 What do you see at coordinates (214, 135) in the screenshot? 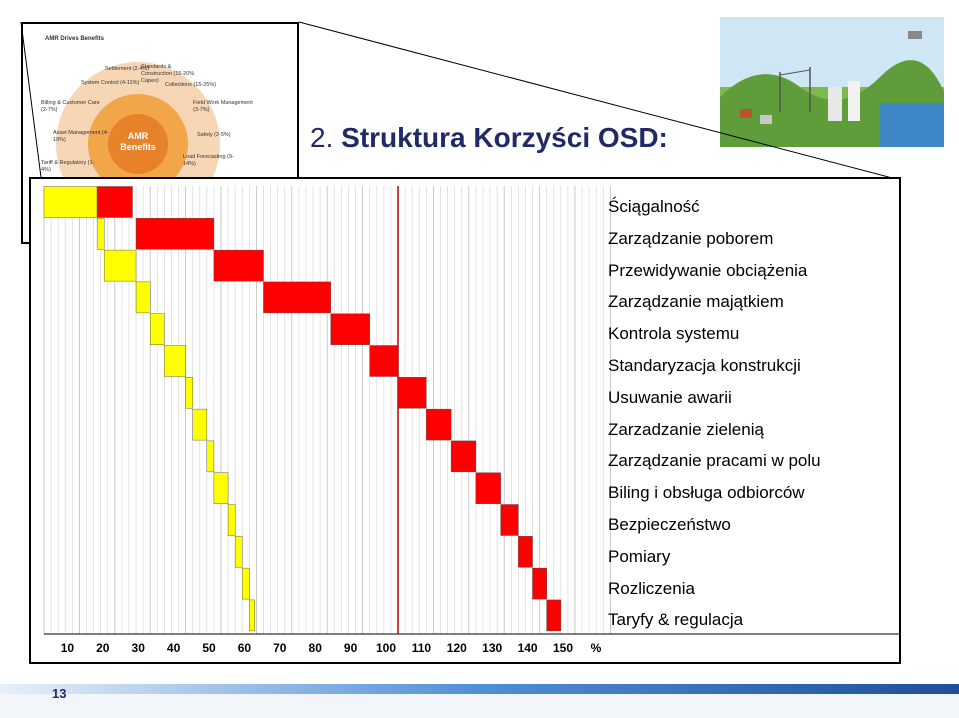
I see `inset-segment-label: Safety (2-5%)` at bounding box center [214, 135].